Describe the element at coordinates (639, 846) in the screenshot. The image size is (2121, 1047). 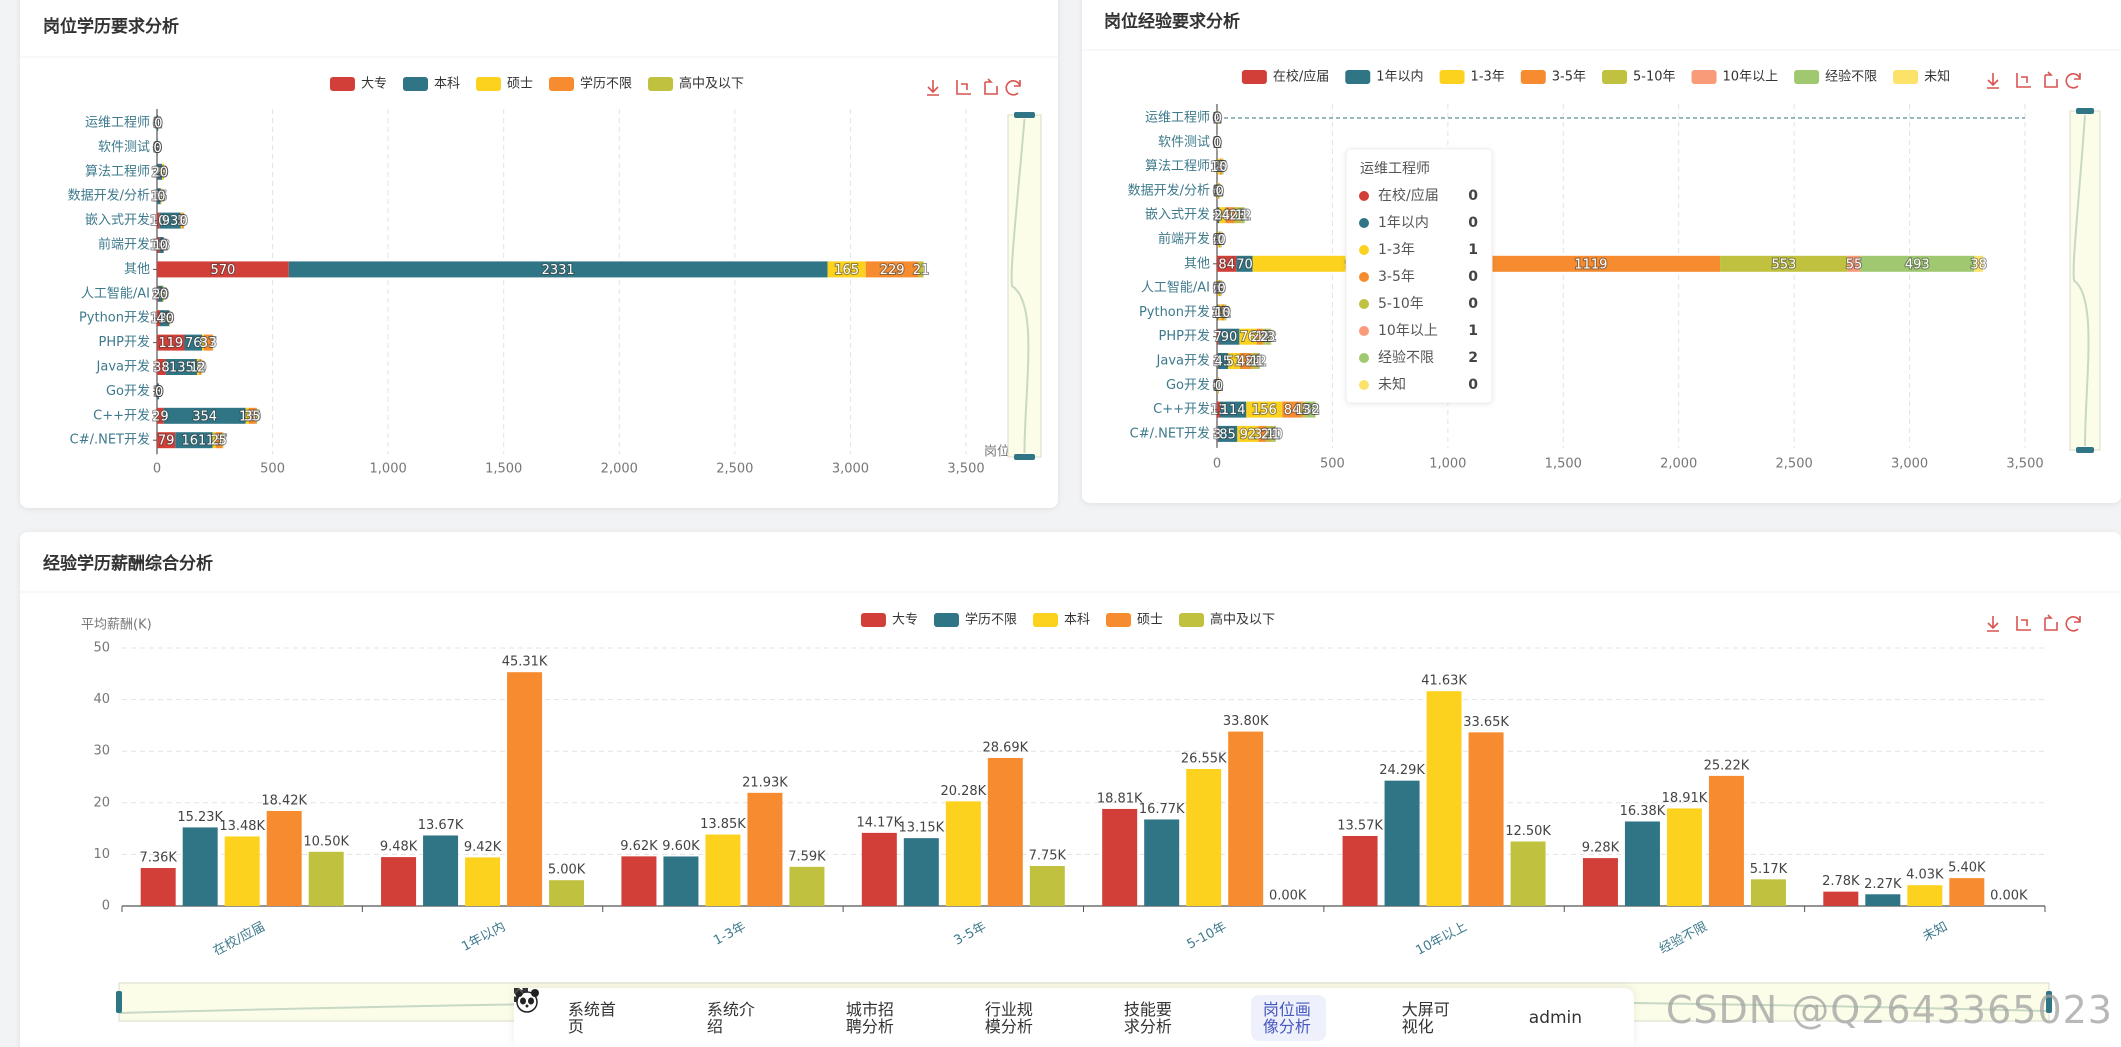
I see `data-label: 9.62K` at that location.